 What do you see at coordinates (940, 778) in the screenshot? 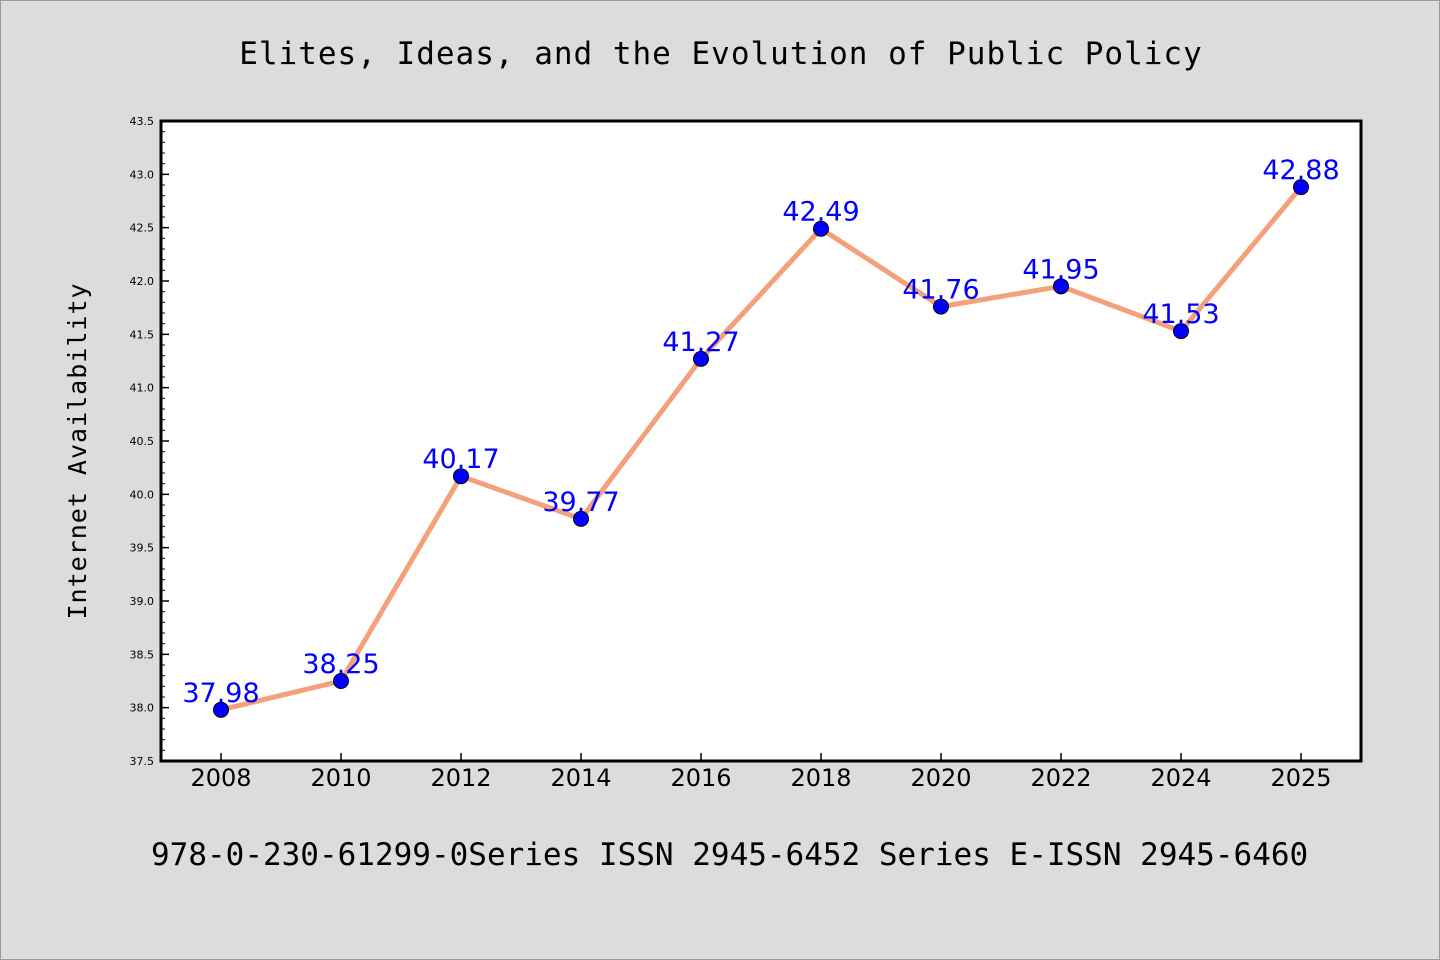
I see `x-tick-label: 2020` at bounding box center [940, 778].